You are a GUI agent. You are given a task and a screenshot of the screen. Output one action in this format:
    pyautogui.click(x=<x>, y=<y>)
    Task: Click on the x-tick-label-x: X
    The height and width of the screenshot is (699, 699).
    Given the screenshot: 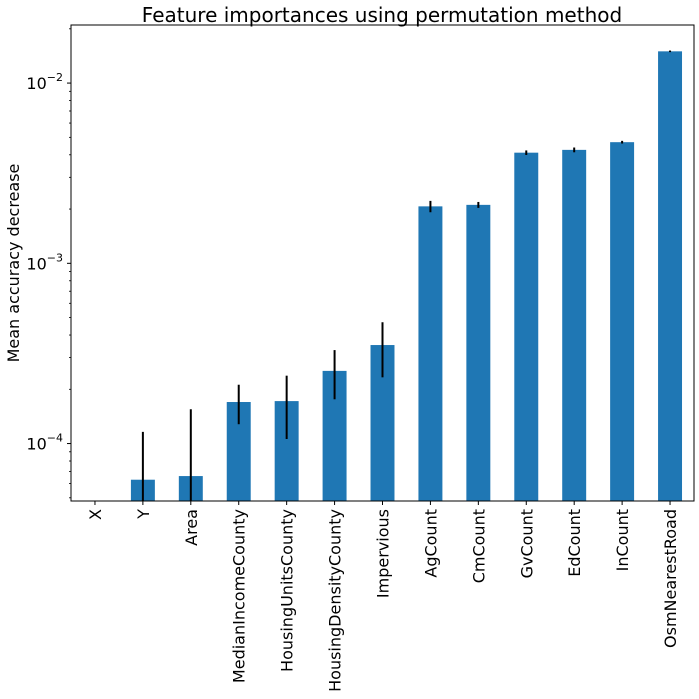 What is the action you would take?
    pyautogui.click(x=95, y=514)
    